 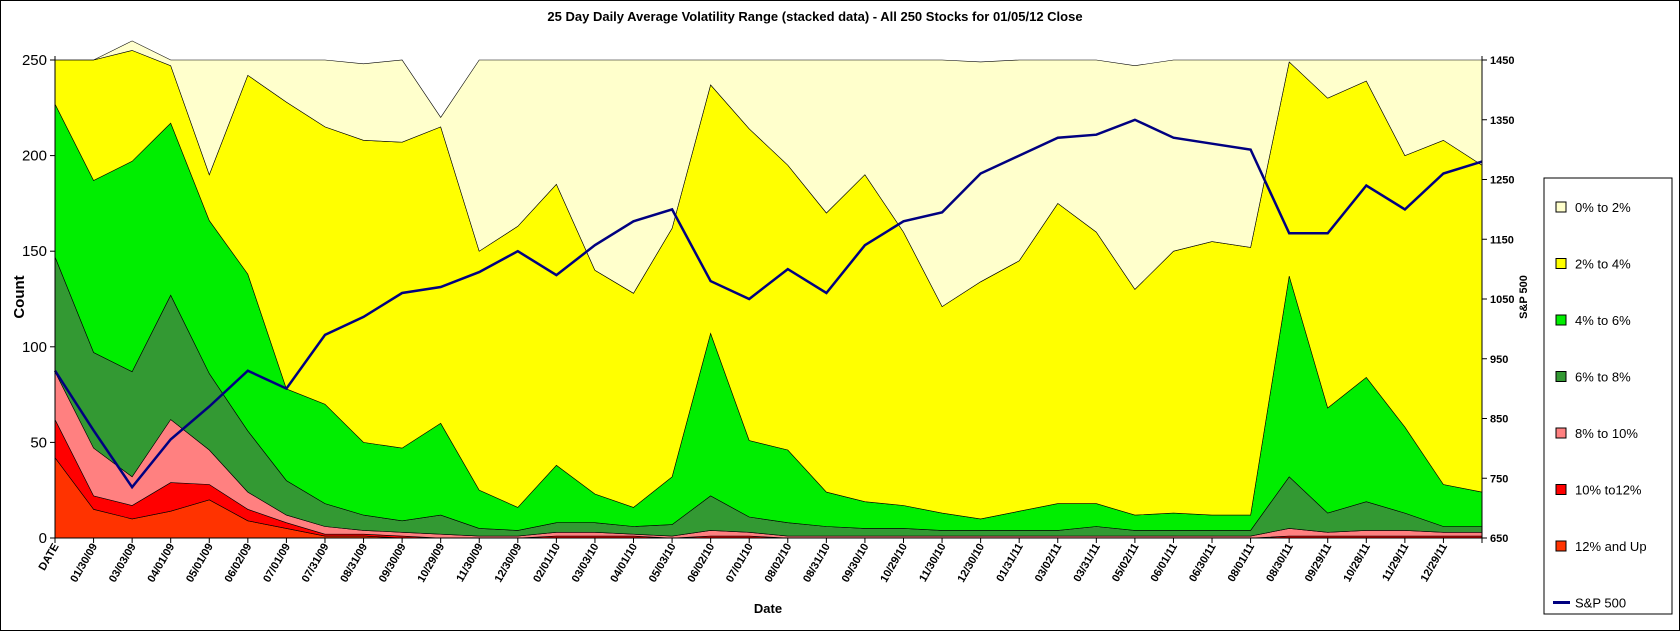 What do you see at coordinates (1319, 563) in the screenshot?
I see `x-tick-label: 09/29/11` at bounding box center [1319, 563].